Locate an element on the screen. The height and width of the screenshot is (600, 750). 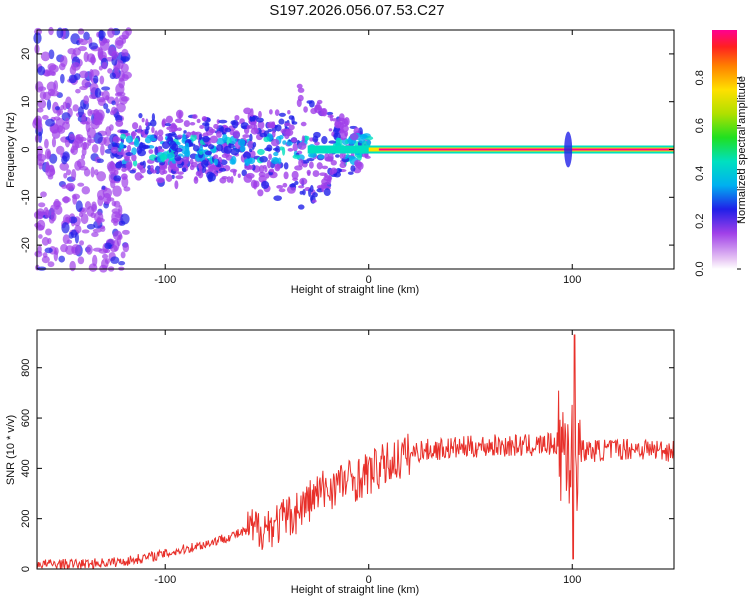
colorbar-label: Normalized spectral amplitude is located at coordinates (742, 150).